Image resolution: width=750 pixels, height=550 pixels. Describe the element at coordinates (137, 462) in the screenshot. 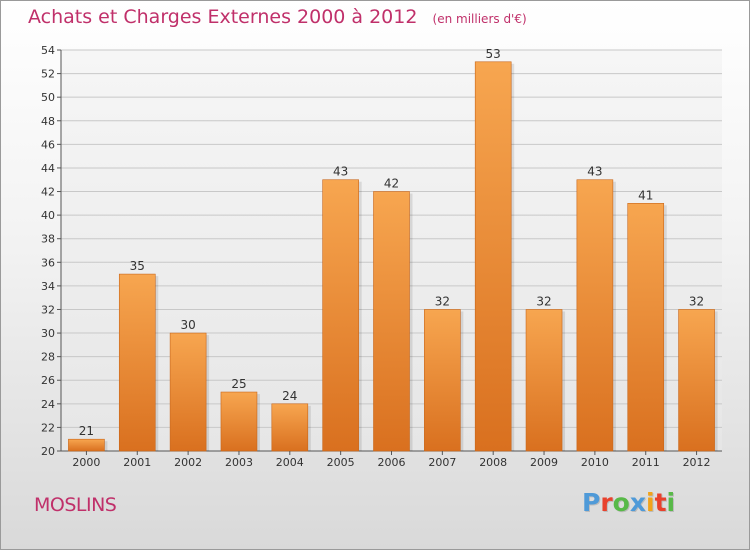

I see `x-tick-label: 2001` at that location.